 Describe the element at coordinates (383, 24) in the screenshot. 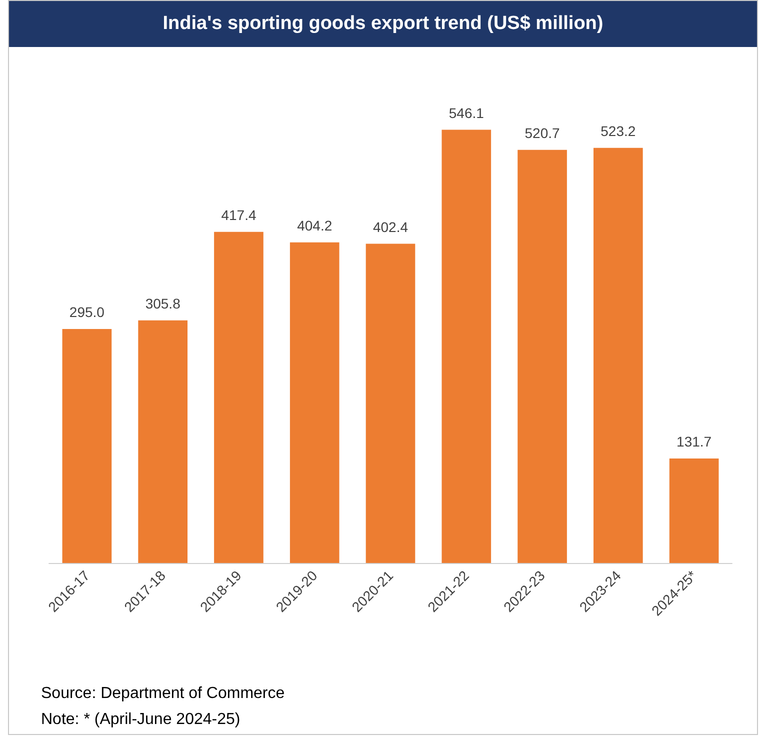

I see `chart-title: India's sporting goods export trend (US$ million)` at that location.